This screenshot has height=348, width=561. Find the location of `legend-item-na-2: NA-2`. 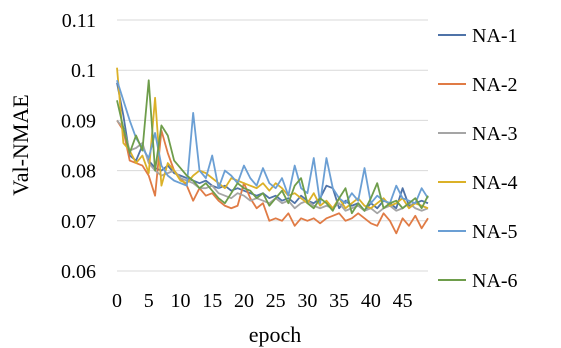

legend-item-na-2: NA-2 is located at coordinates (478, 85).